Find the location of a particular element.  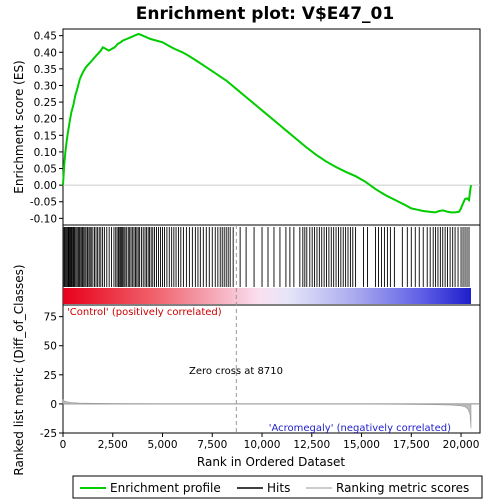

x-tick-label: 17,500 is located at coordinates (411, 445).